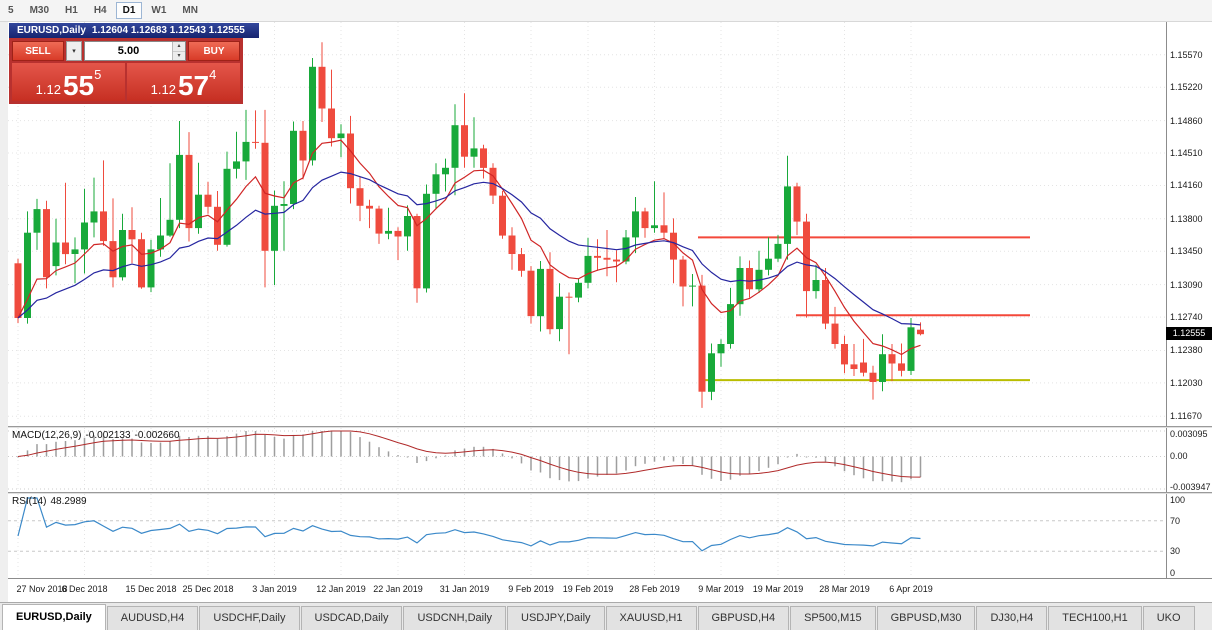  I want to click on tab-usdjpy-daily: USDJPY,Daily, so click(556, 618).